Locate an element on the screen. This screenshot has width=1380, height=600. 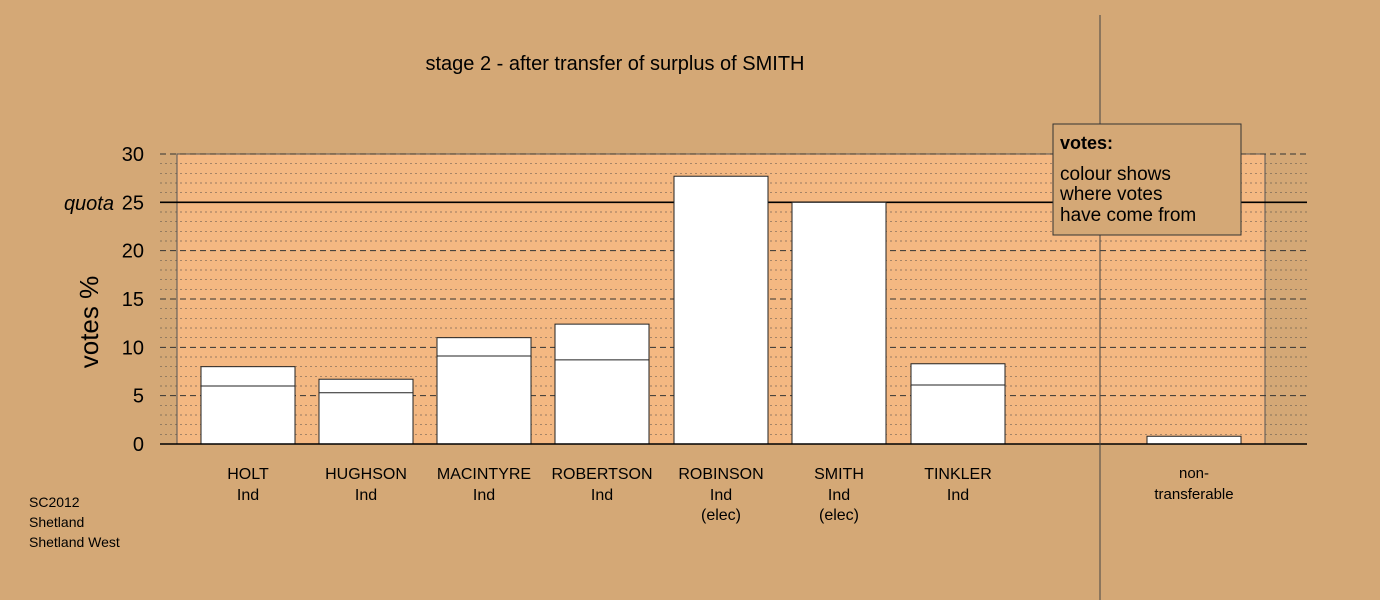
candidate-name: MACINTYRE is located at coordinates (484, 474).